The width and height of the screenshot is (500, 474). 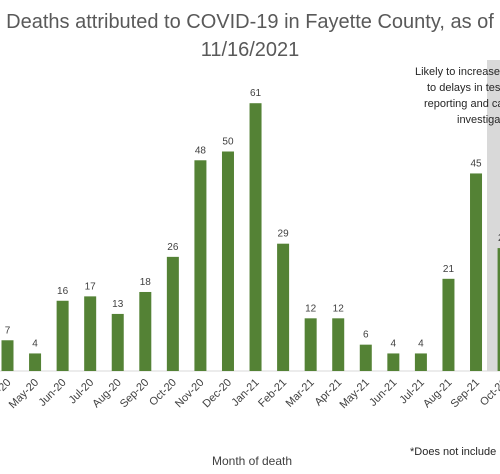 What do you see at coordinates (250, 50) in the screenshot?
I see `chart-title: 11/16/2021` at bounding box center [250, 50].